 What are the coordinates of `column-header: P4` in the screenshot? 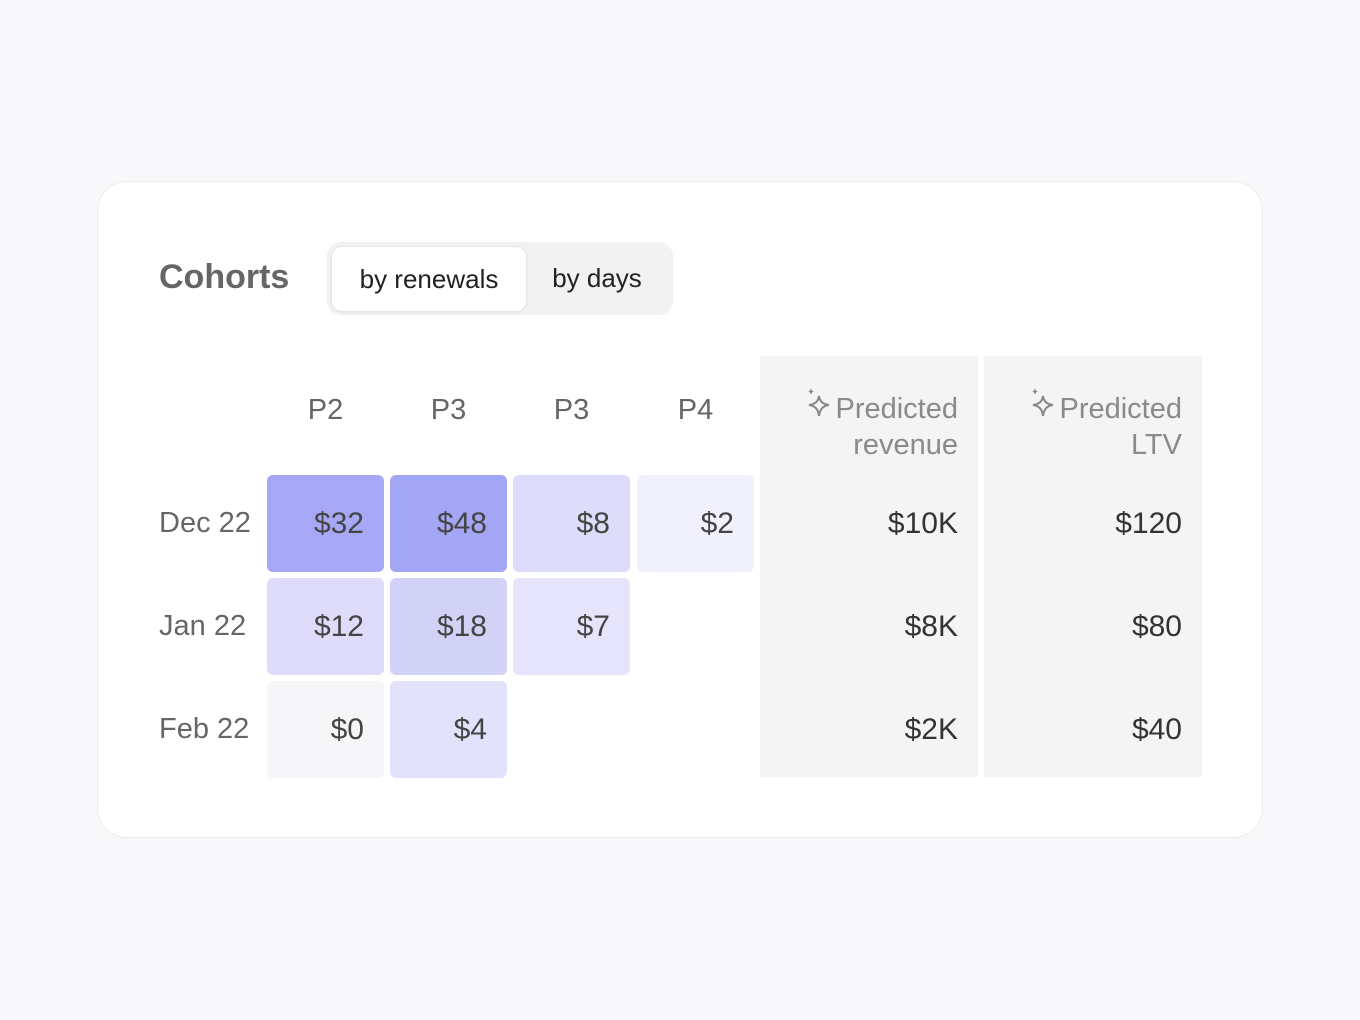 It's located at (695, 410).